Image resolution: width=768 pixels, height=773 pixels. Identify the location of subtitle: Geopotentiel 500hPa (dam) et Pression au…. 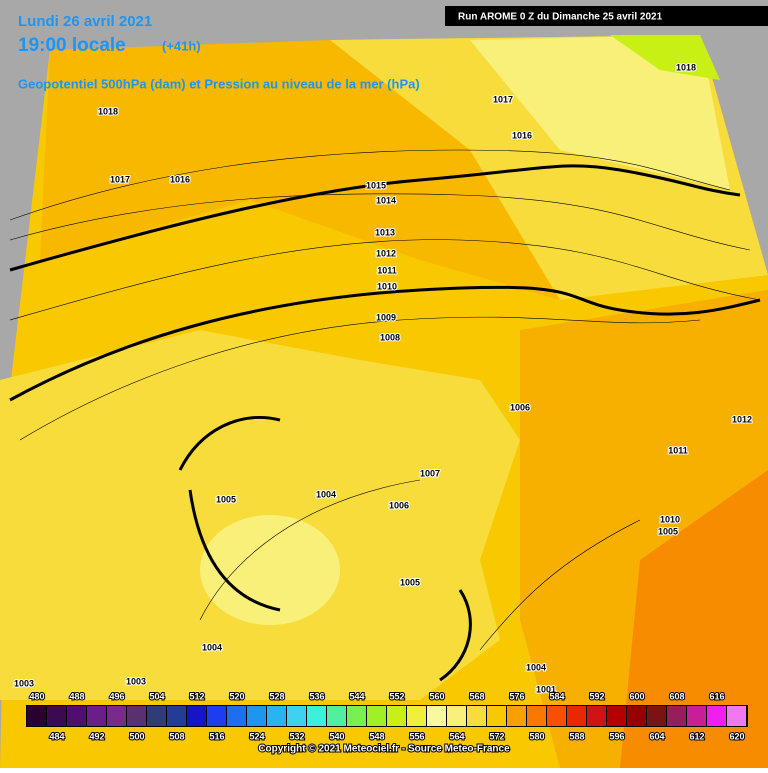
(219, 83).